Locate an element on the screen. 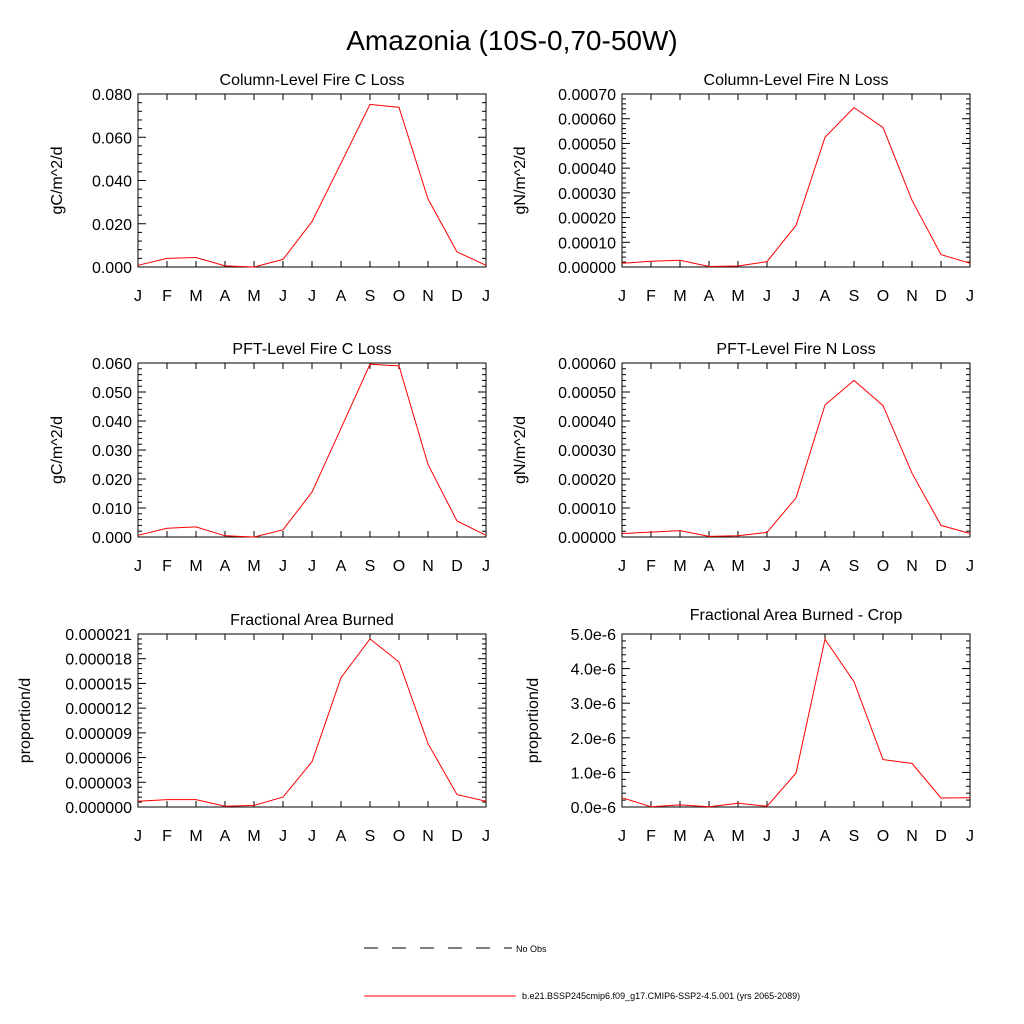 The image size is (1024, 1024). panel-title: PFT-Level Fire C Loss is located at coordinates (311, 349).